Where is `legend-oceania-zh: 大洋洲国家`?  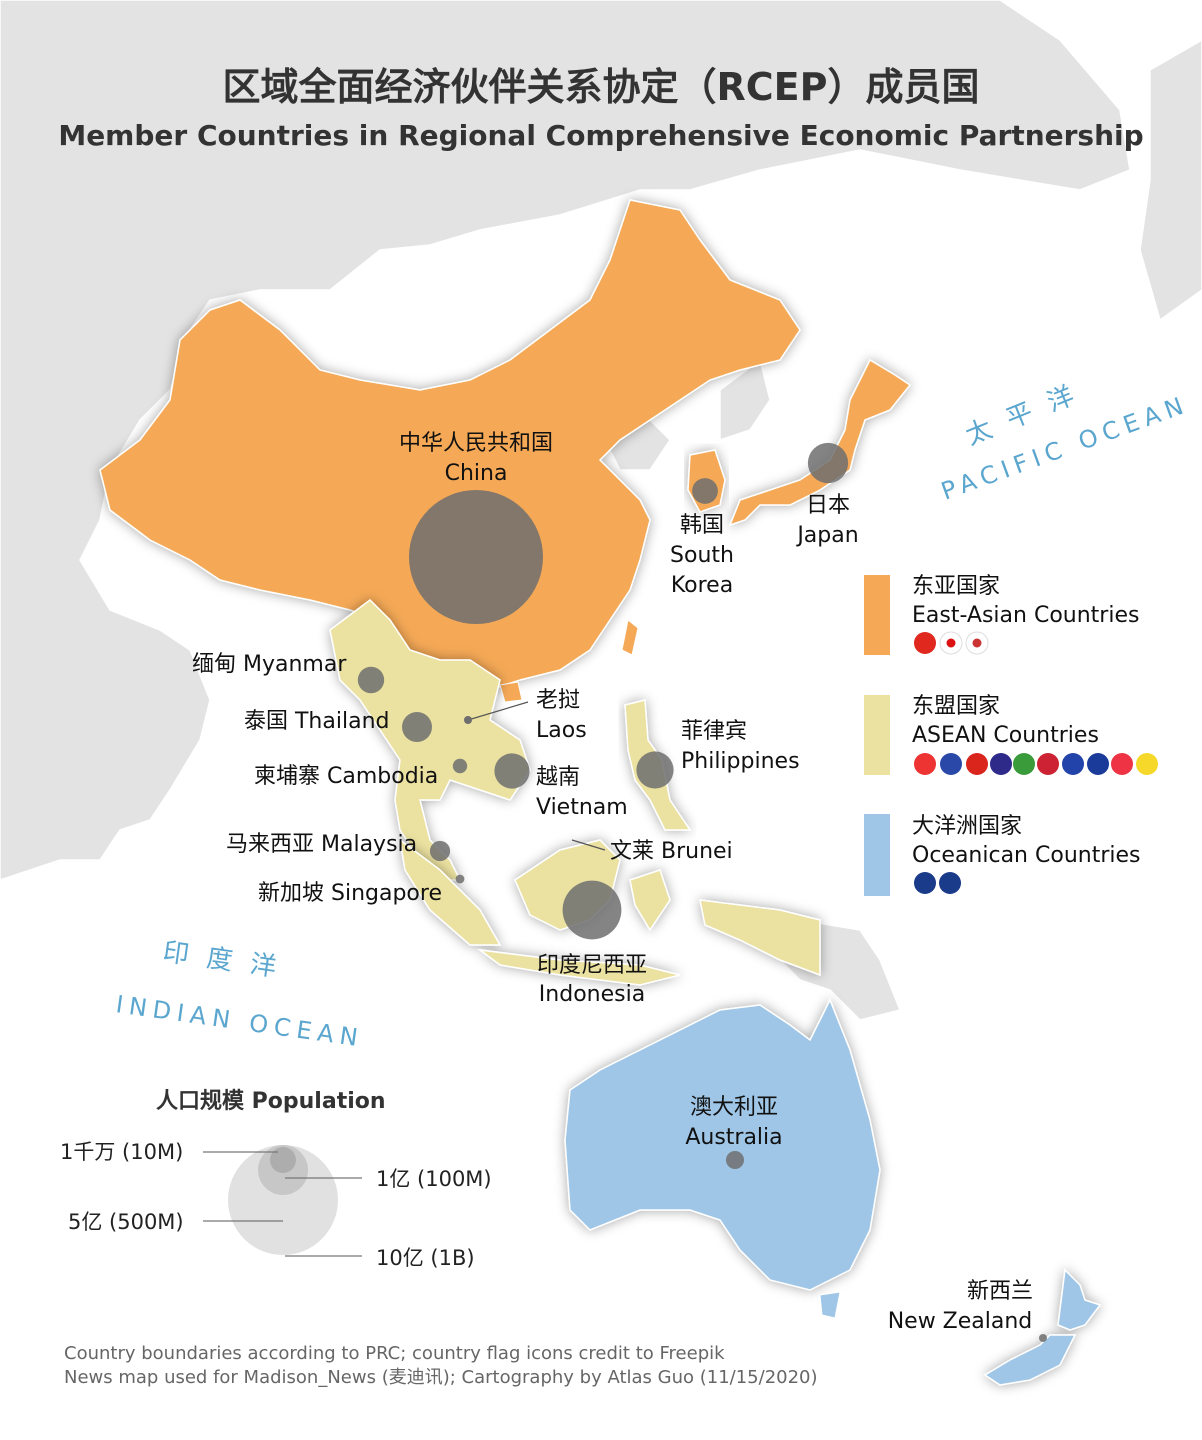 legend-oceania-zh: 大洋洲国家 is located at coordinates (967, 826).